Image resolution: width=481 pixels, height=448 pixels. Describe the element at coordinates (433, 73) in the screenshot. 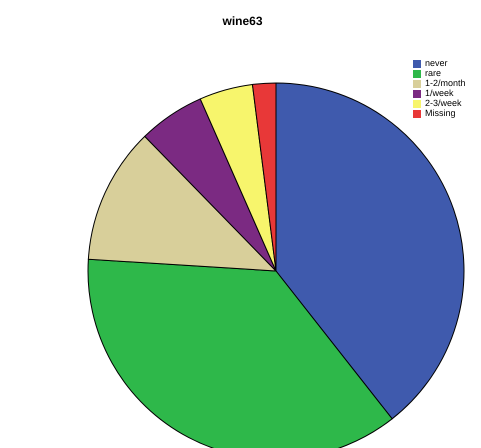

I see `legend-label: rare` at that location.